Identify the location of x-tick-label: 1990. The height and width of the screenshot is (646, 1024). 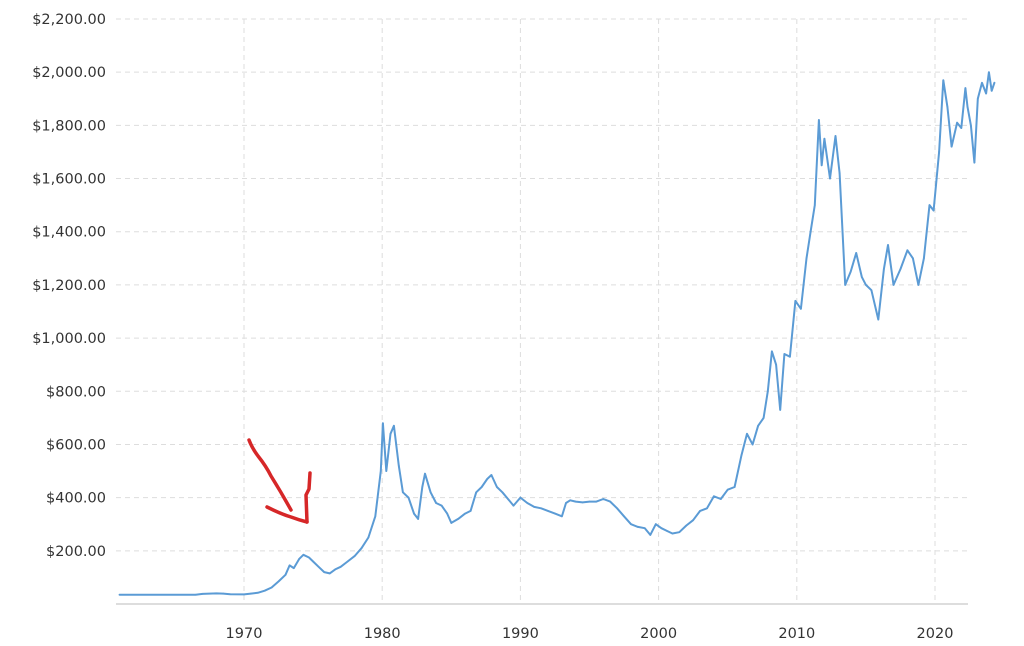
(520, 634).